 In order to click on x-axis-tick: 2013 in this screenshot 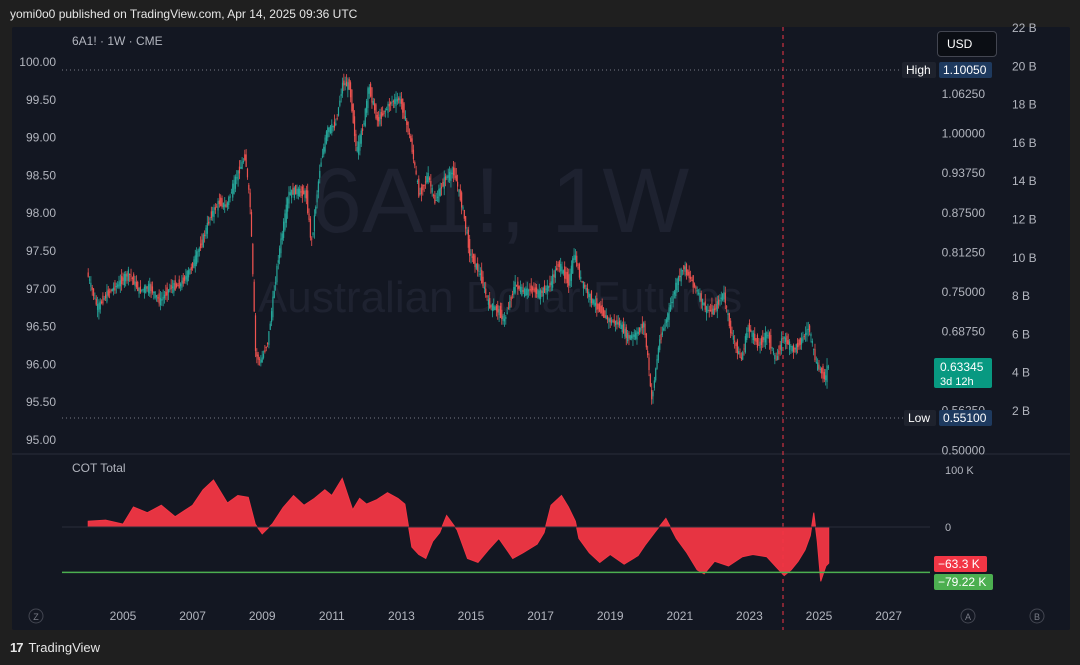, I will do `click(401, 616)`.